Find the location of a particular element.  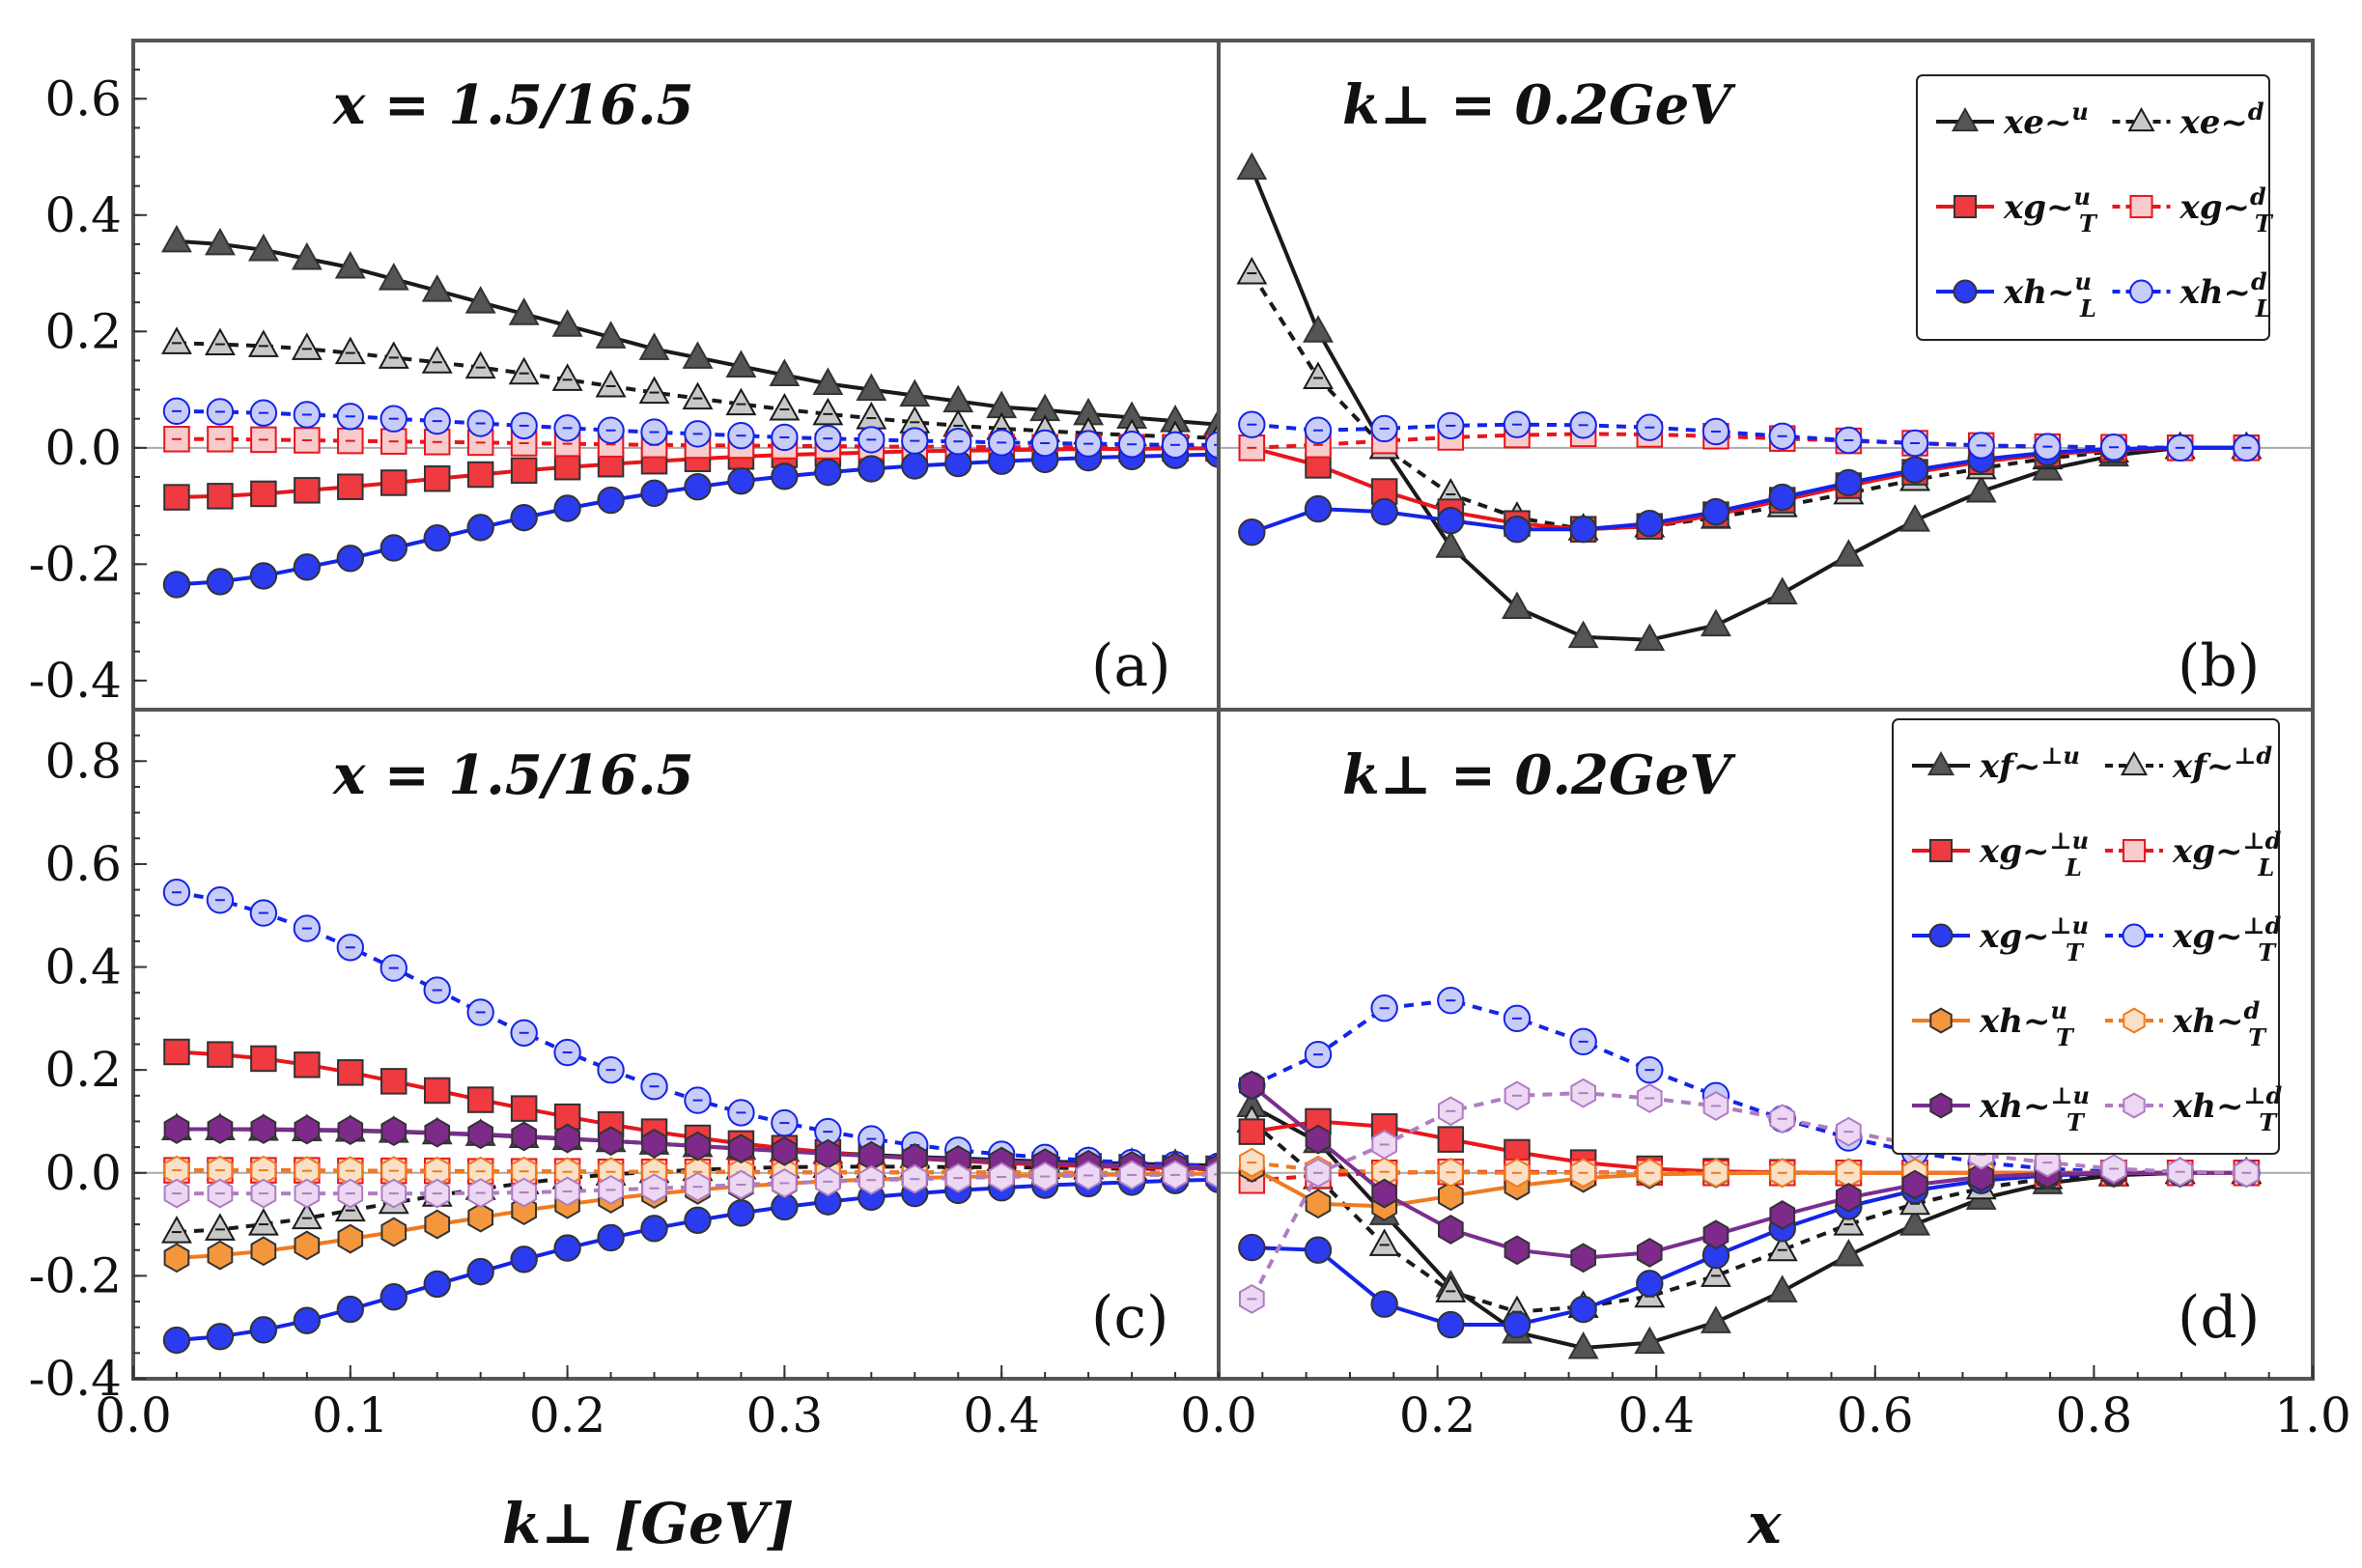

panel-d-legend-box is located at coordinates (2086, 937).